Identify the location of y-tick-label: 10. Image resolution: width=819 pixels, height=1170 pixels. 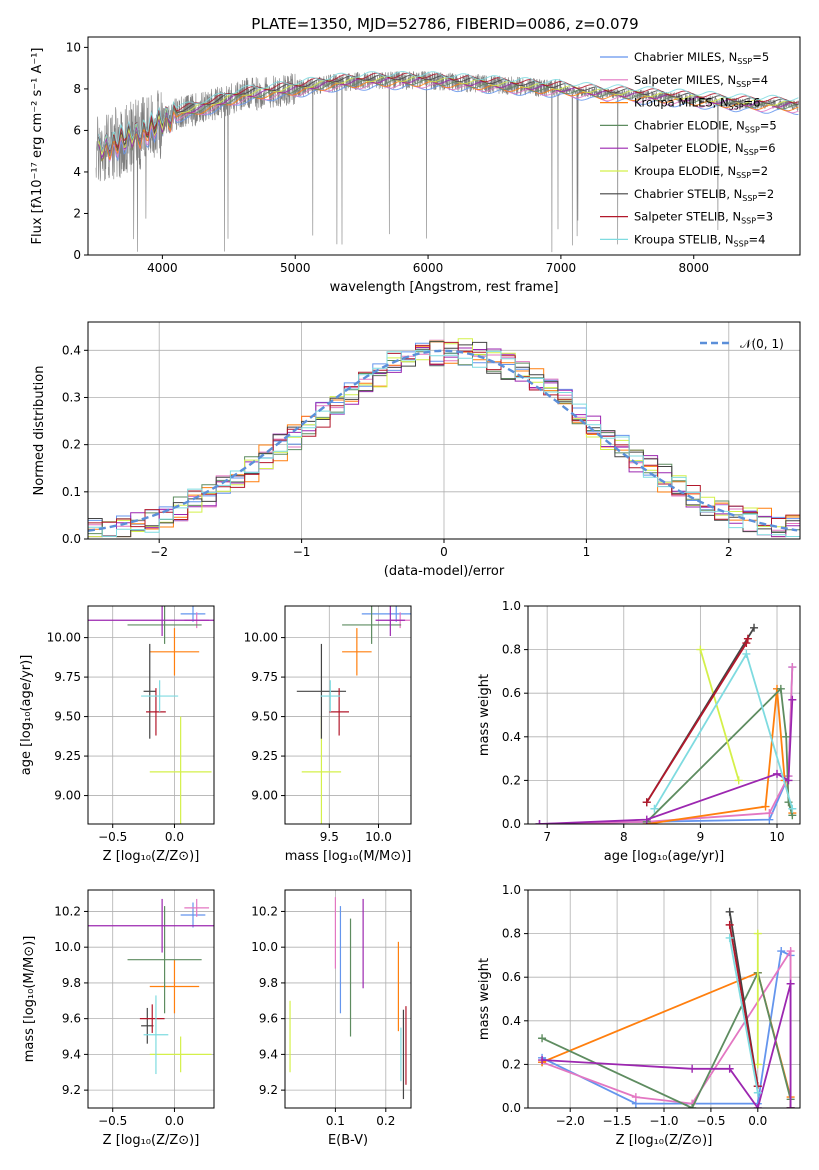
(73, 47).